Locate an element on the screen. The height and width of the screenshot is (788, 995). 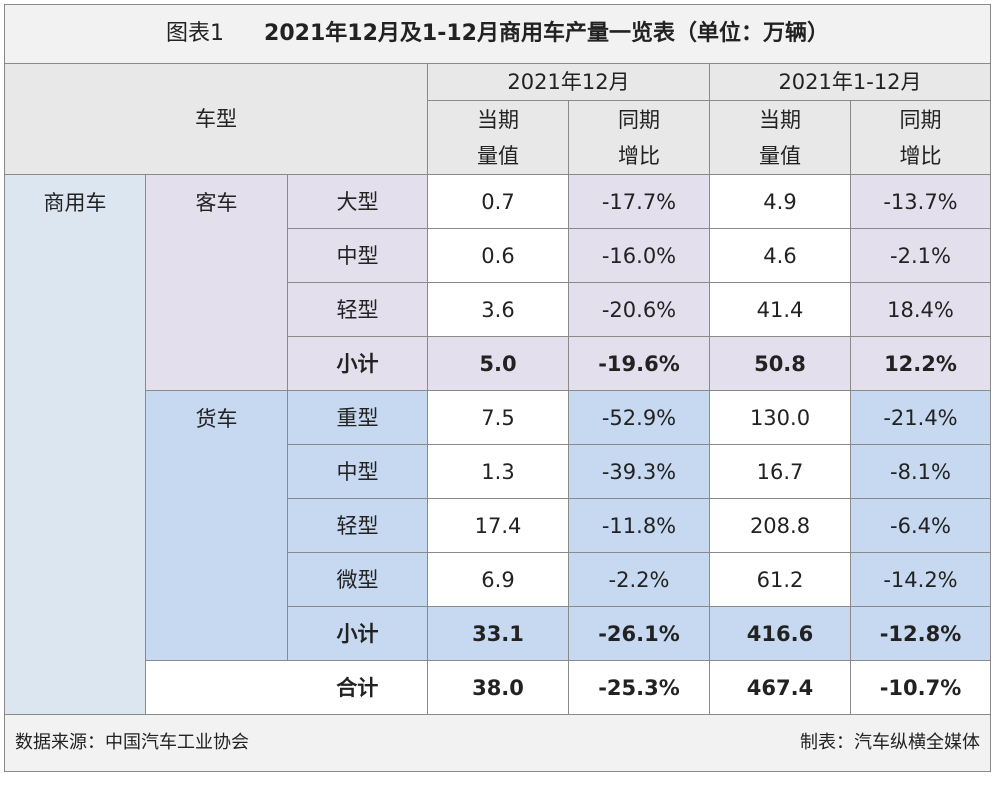
value-cell: 3.6 is located at coordinates (498, 309).